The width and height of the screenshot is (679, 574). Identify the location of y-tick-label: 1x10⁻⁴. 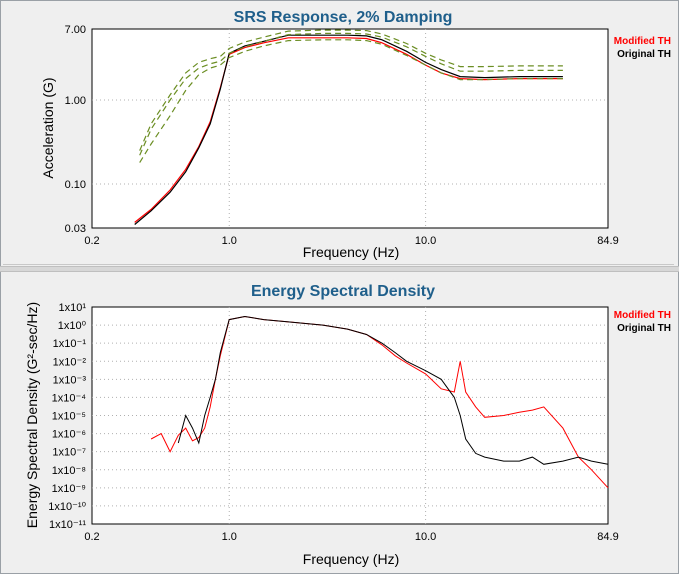
(69, 398).